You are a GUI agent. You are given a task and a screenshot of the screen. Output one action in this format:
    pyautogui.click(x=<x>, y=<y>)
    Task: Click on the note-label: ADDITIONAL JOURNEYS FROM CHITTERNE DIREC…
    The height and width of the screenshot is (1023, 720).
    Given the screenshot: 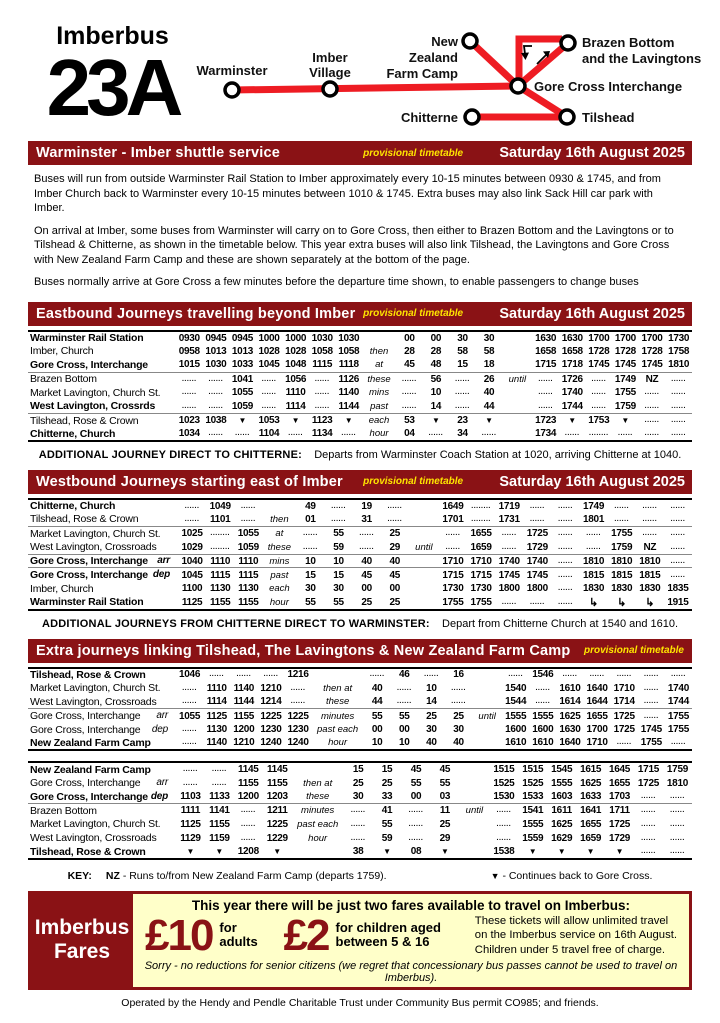 What is the action you would take?
    pyautogui.click(x=235, y=623)
    